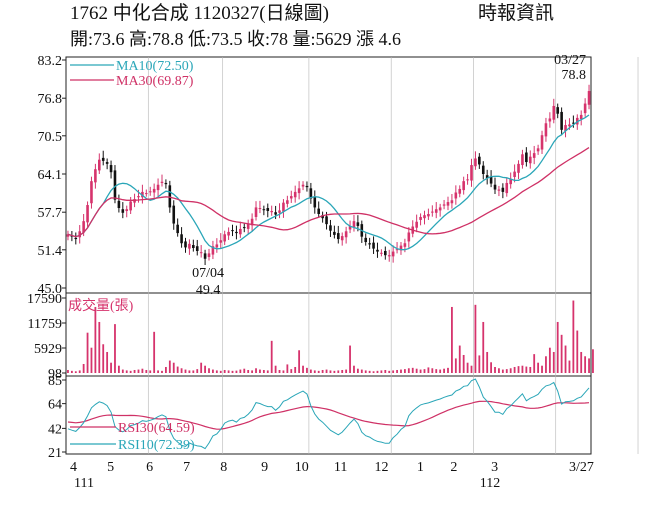  I want to click on month-tick-label: 12, so click(381, 467).